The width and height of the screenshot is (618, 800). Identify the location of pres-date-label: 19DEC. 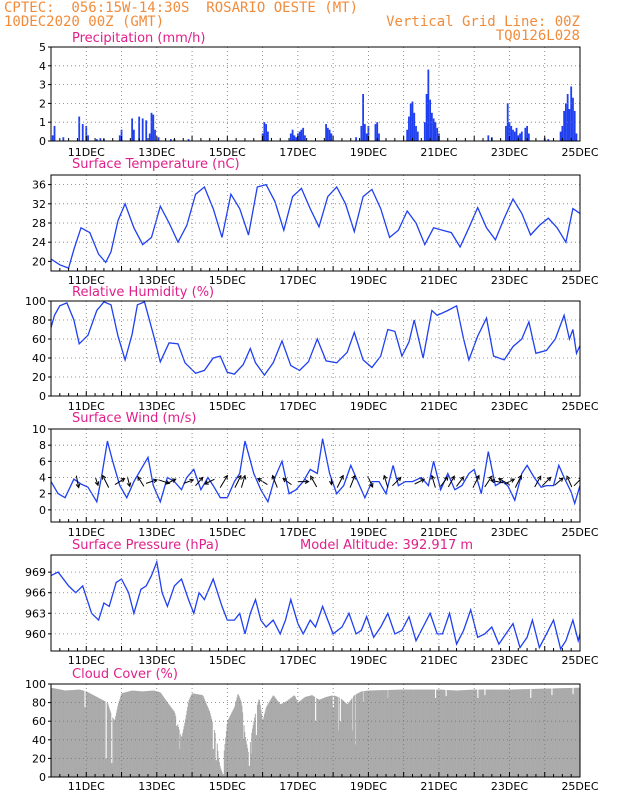
(368, 660).